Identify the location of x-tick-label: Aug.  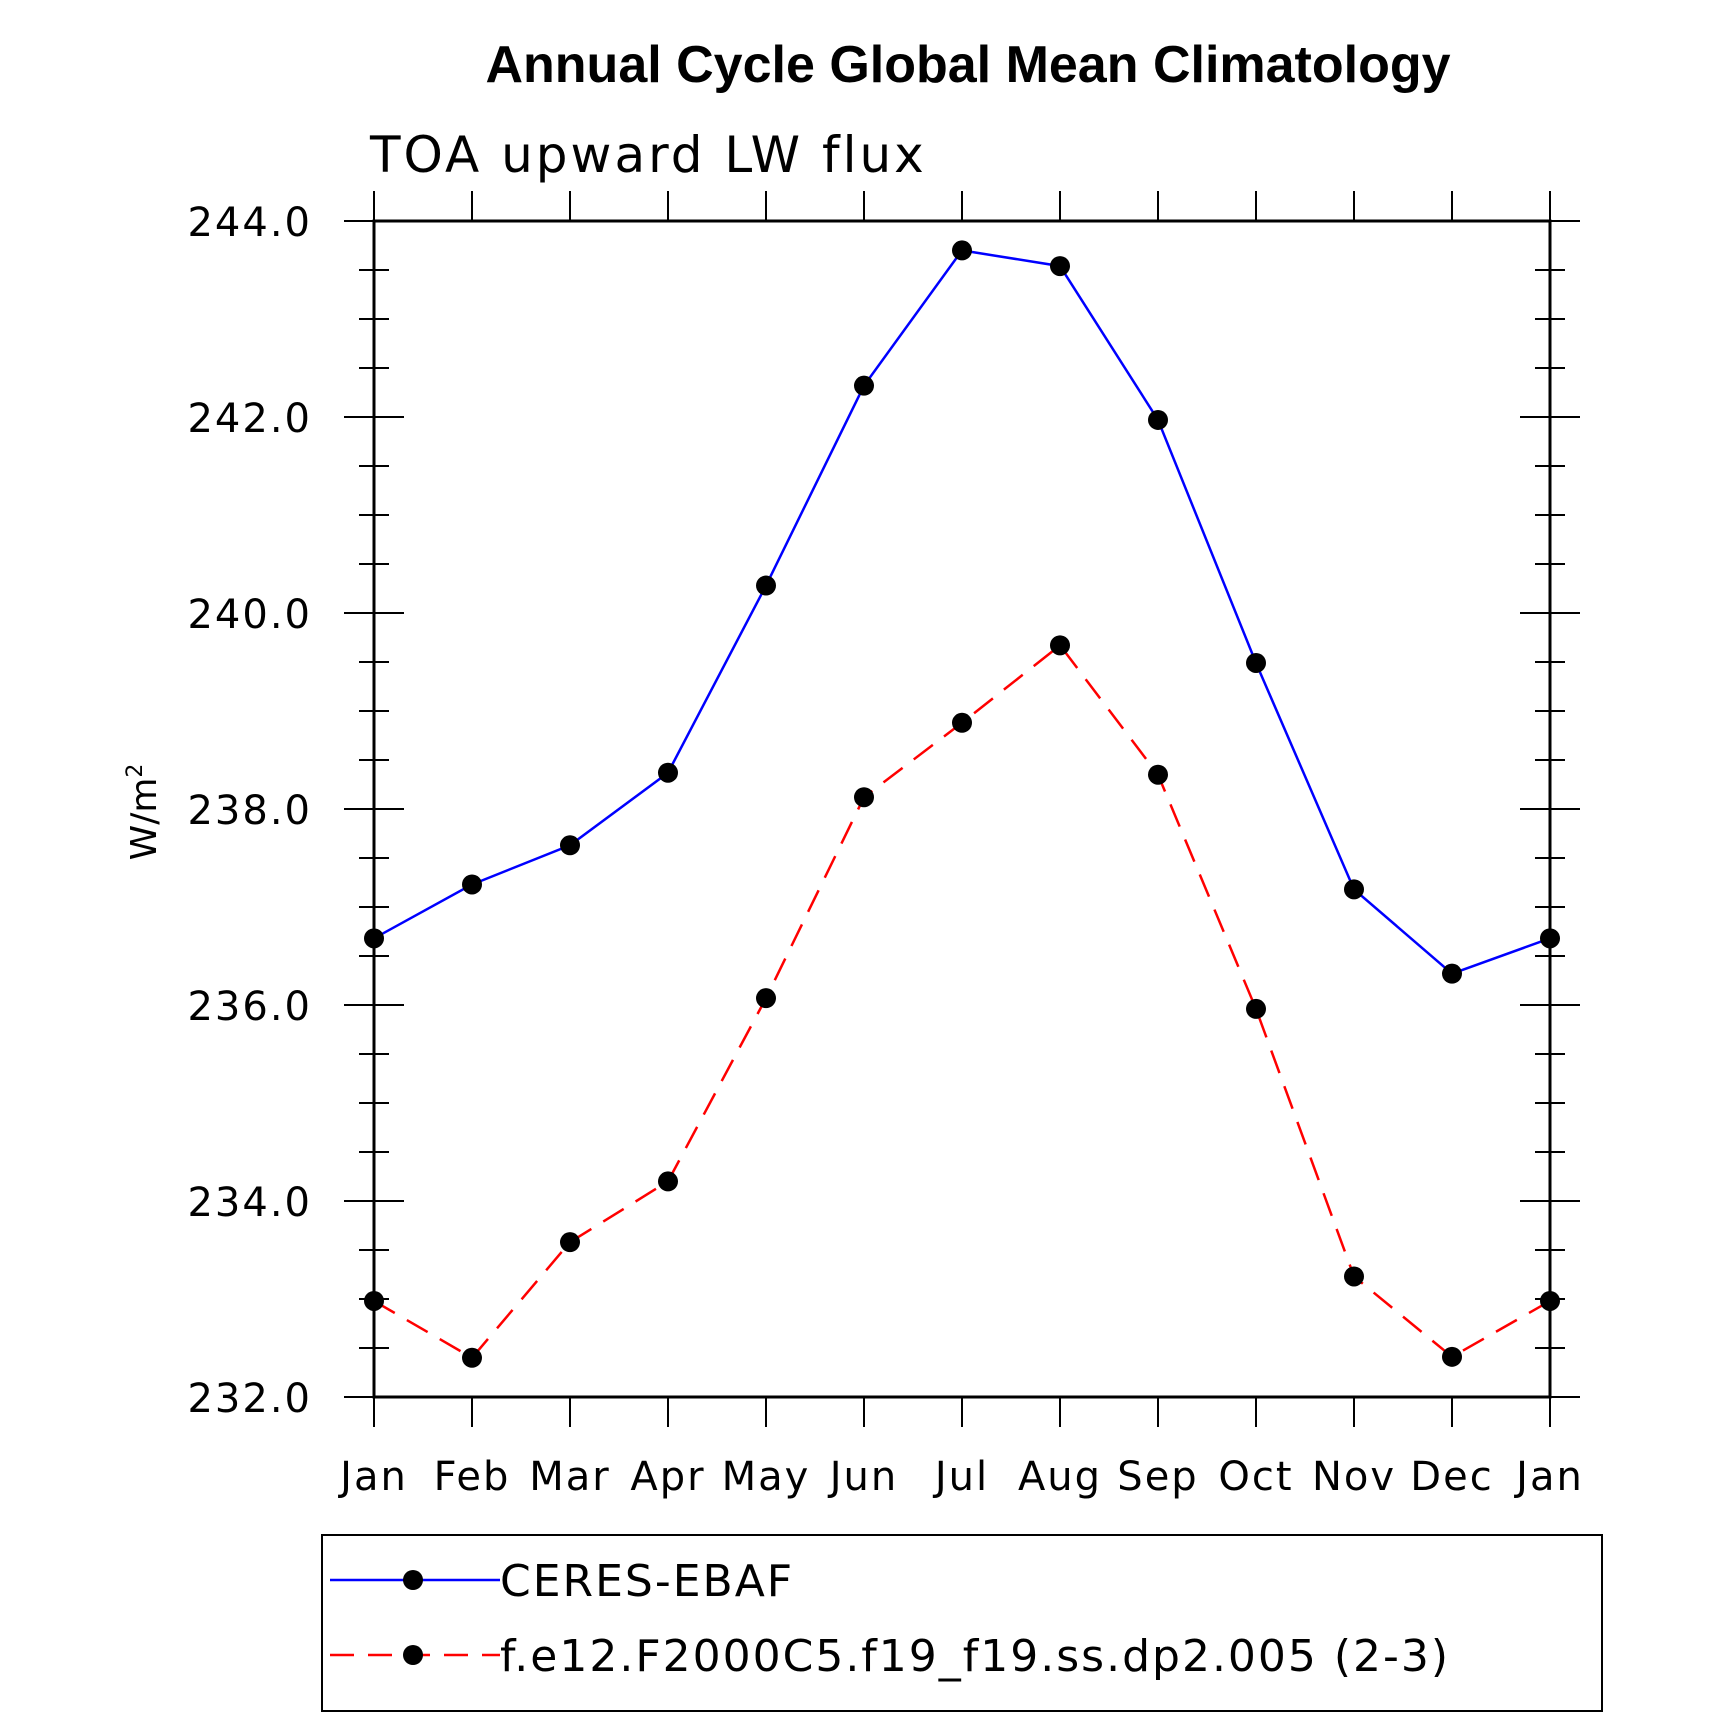
(1060, 1477).